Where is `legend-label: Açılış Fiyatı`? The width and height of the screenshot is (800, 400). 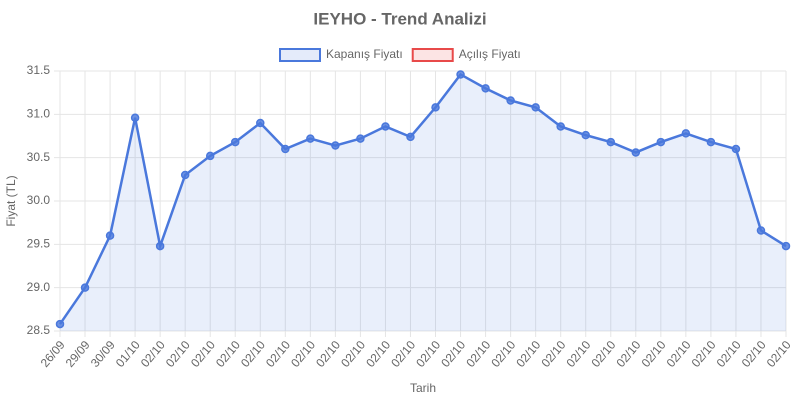 legend-label: Açılış Fiyatı is located at coordinates (490, 54).